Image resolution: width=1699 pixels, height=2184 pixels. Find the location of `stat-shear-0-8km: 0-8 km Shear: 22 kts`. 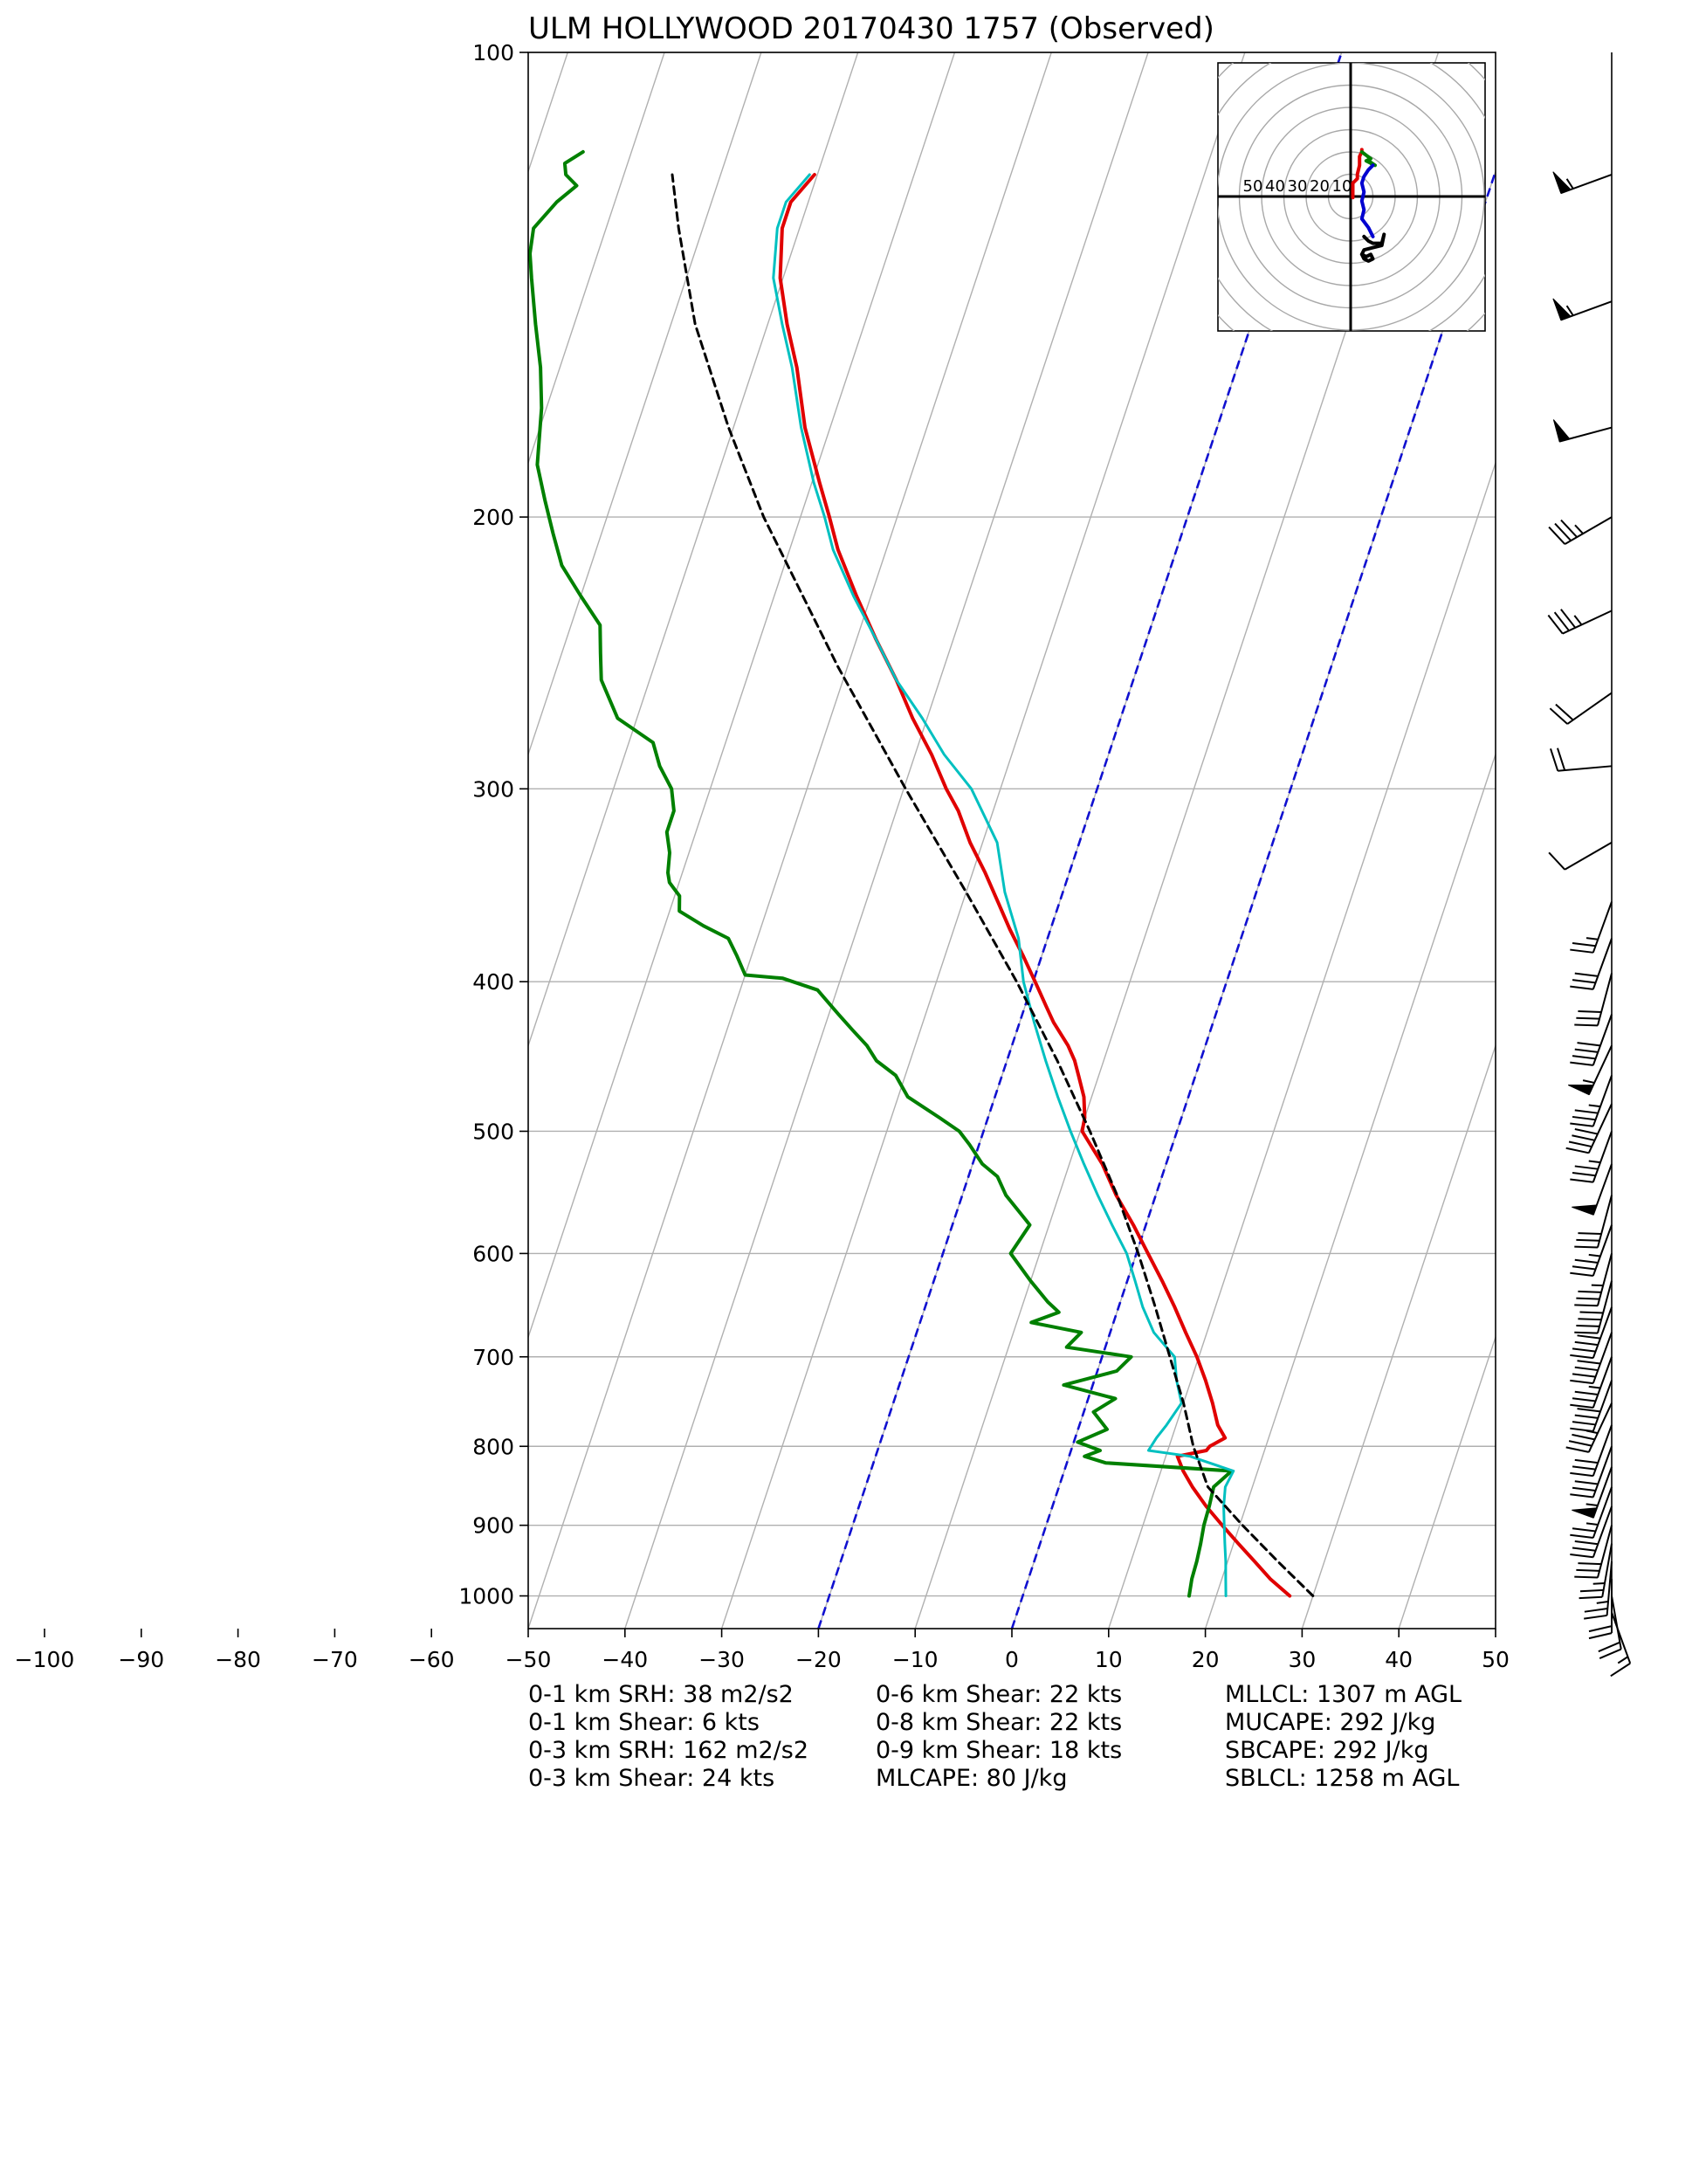

stat-shear-0-8km: 0-8 km Shear: 22 kts is located at coordinates (999, 1722).